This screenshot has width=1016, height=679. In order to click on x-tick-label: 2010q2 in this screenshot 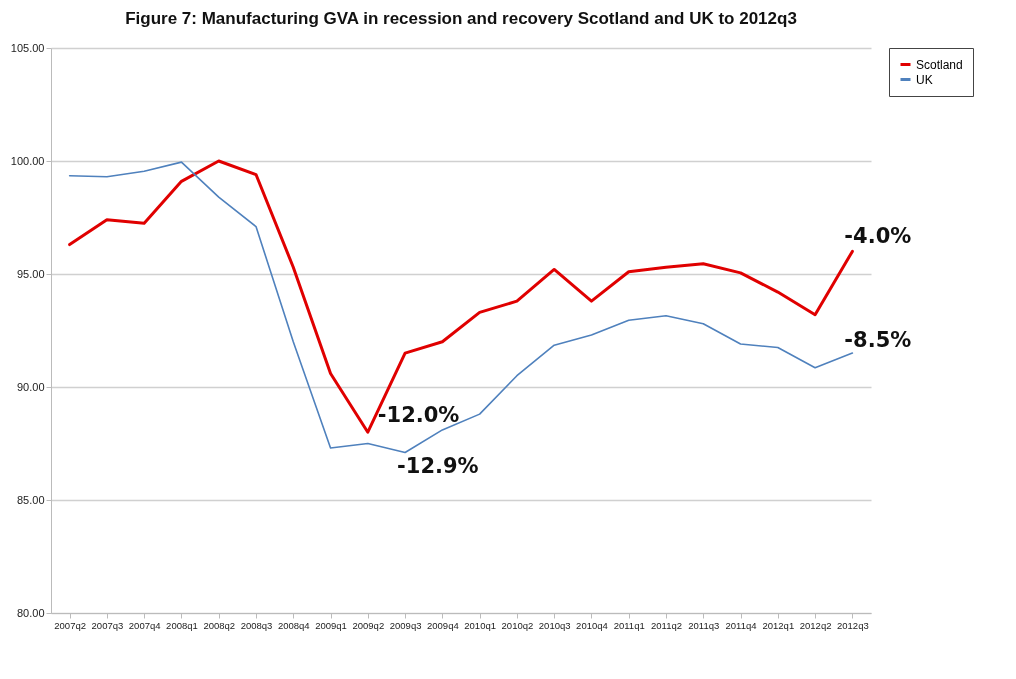, I will do `click(517, 625)`.